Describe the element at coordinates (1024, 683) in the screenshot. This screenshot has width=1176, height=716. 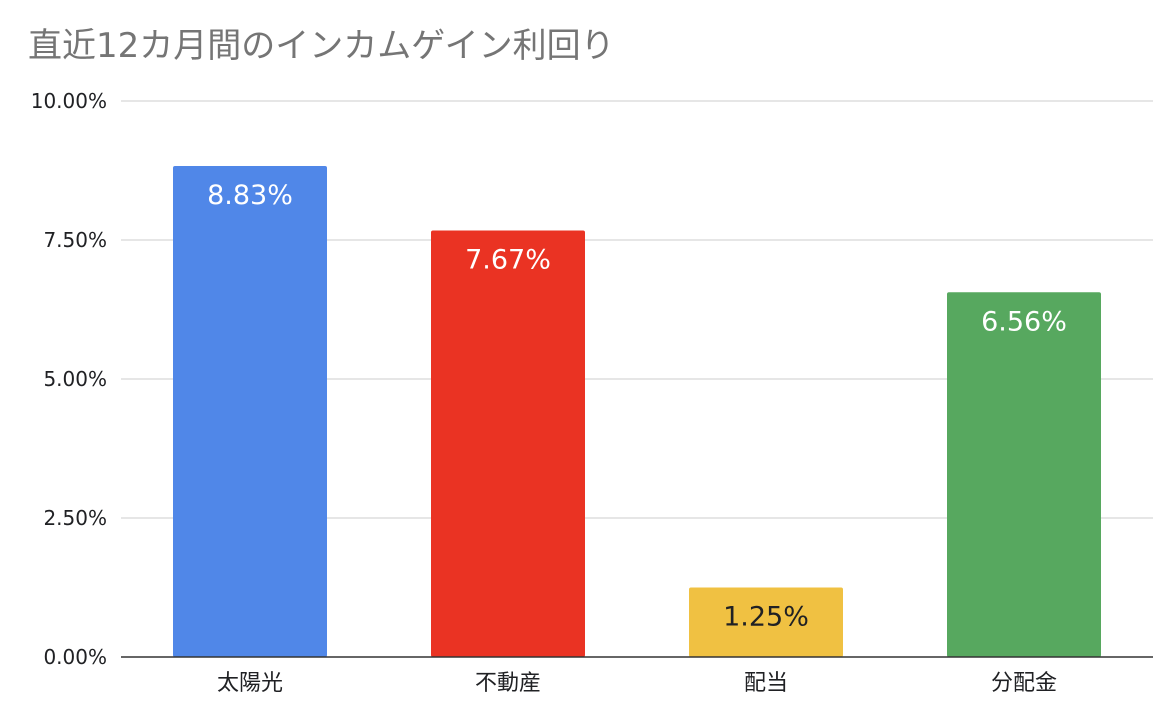
I see `x-tick-label: 分配金` at that location.